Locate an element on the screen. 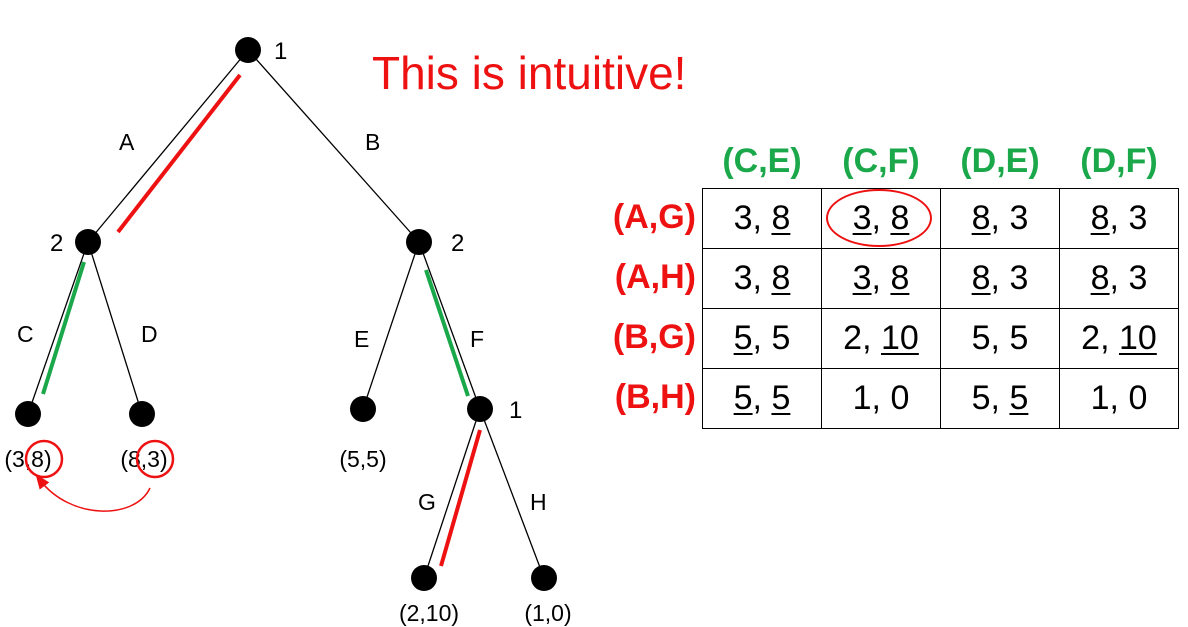  row-header: (A,G) is located at coordinates (654, 217).